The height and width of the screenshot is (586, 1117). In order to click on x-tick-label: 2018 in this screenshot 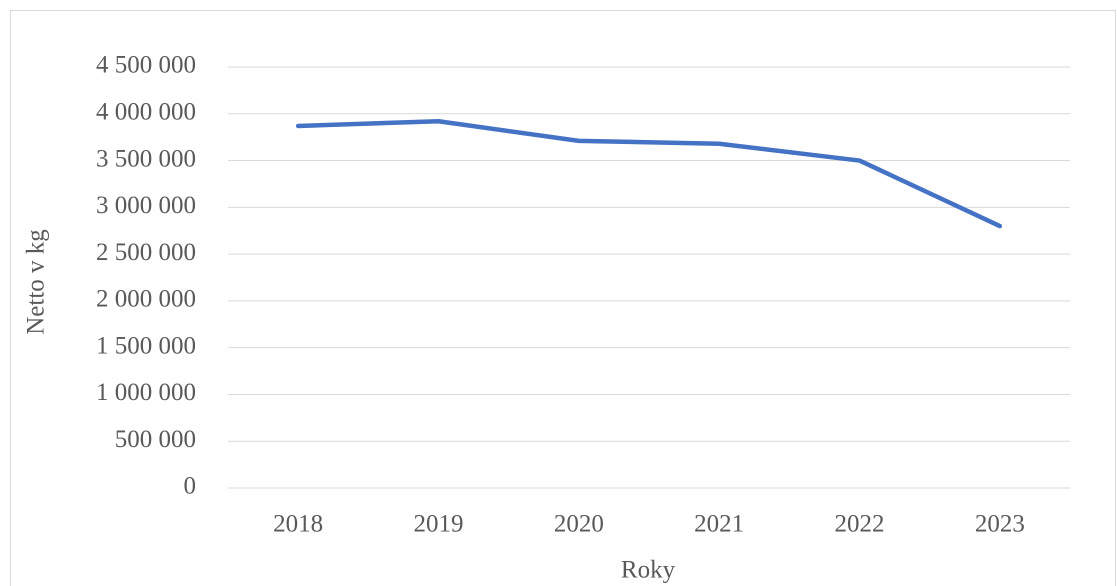, I will do `click(298, 524)`.